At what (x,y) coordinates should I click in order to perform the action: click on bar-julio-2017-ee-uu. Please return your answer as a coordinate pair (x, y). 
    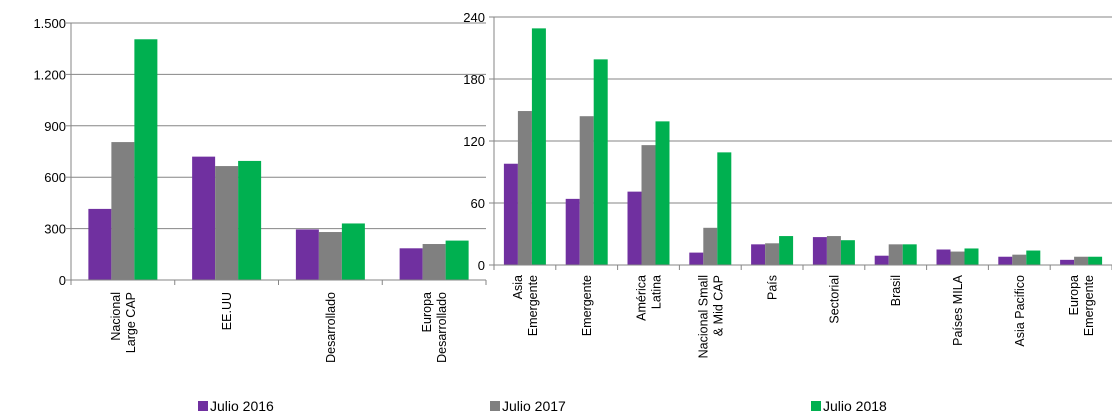
    Looking at the image, I should click on (227, 223).